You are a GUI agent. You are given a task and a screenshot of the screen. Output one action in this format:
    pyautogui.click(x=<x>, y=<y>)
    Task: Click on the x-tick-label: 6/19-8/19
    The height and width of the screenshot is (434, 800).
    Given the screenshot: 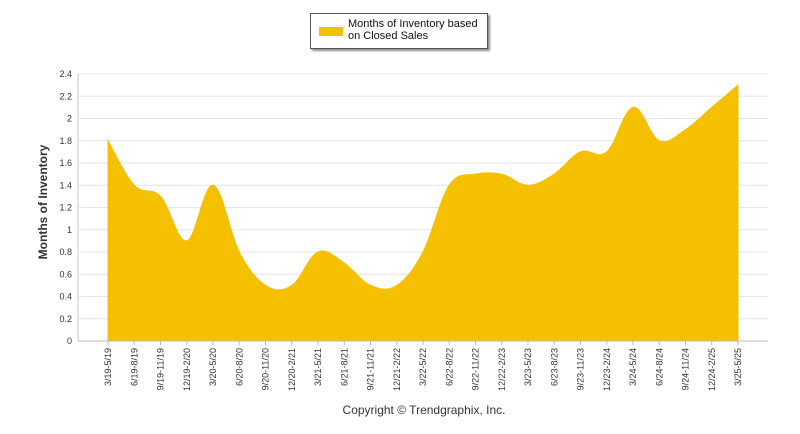 What is the action you would take?
    pyautogui.click(x=134, y=367)
    